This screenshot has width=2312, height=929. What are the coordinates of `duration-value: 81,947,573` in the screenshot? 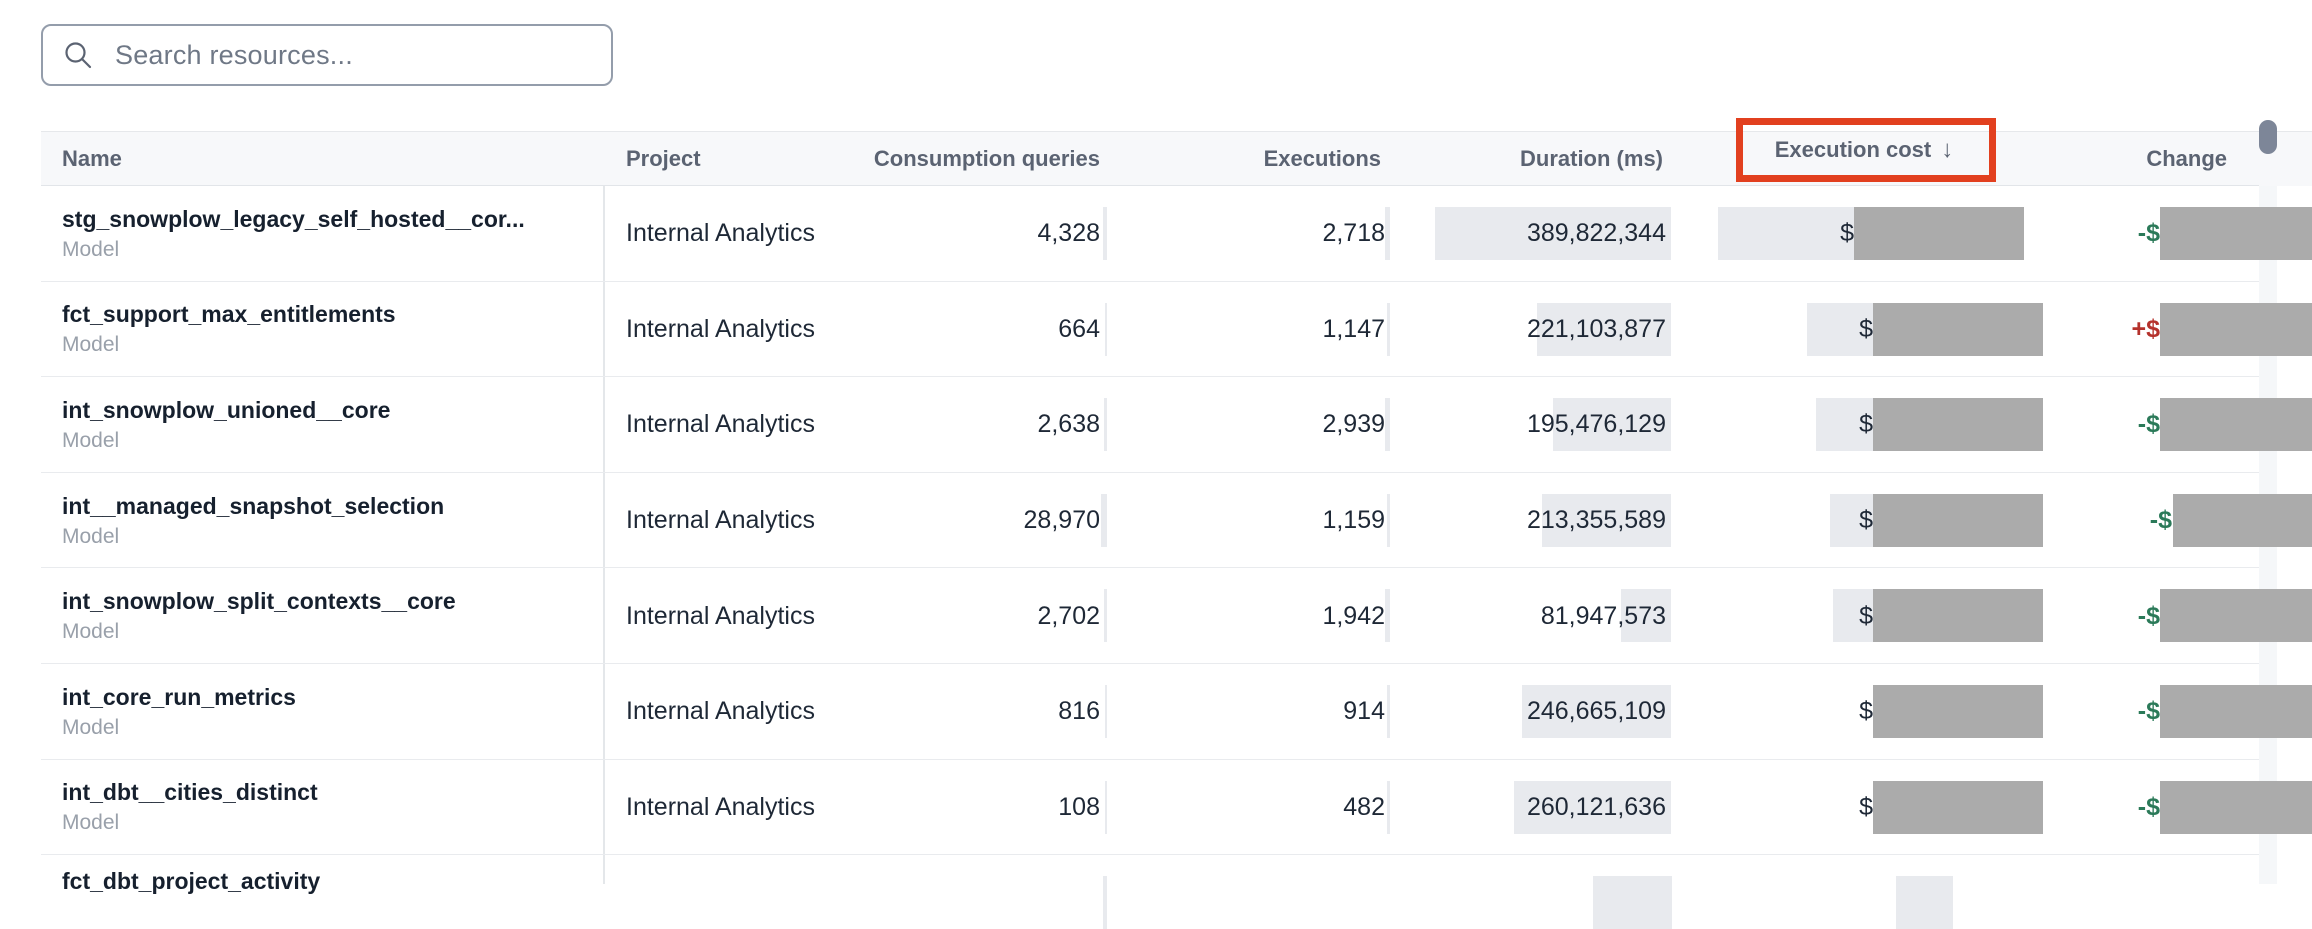 It's located at (1603, 615).